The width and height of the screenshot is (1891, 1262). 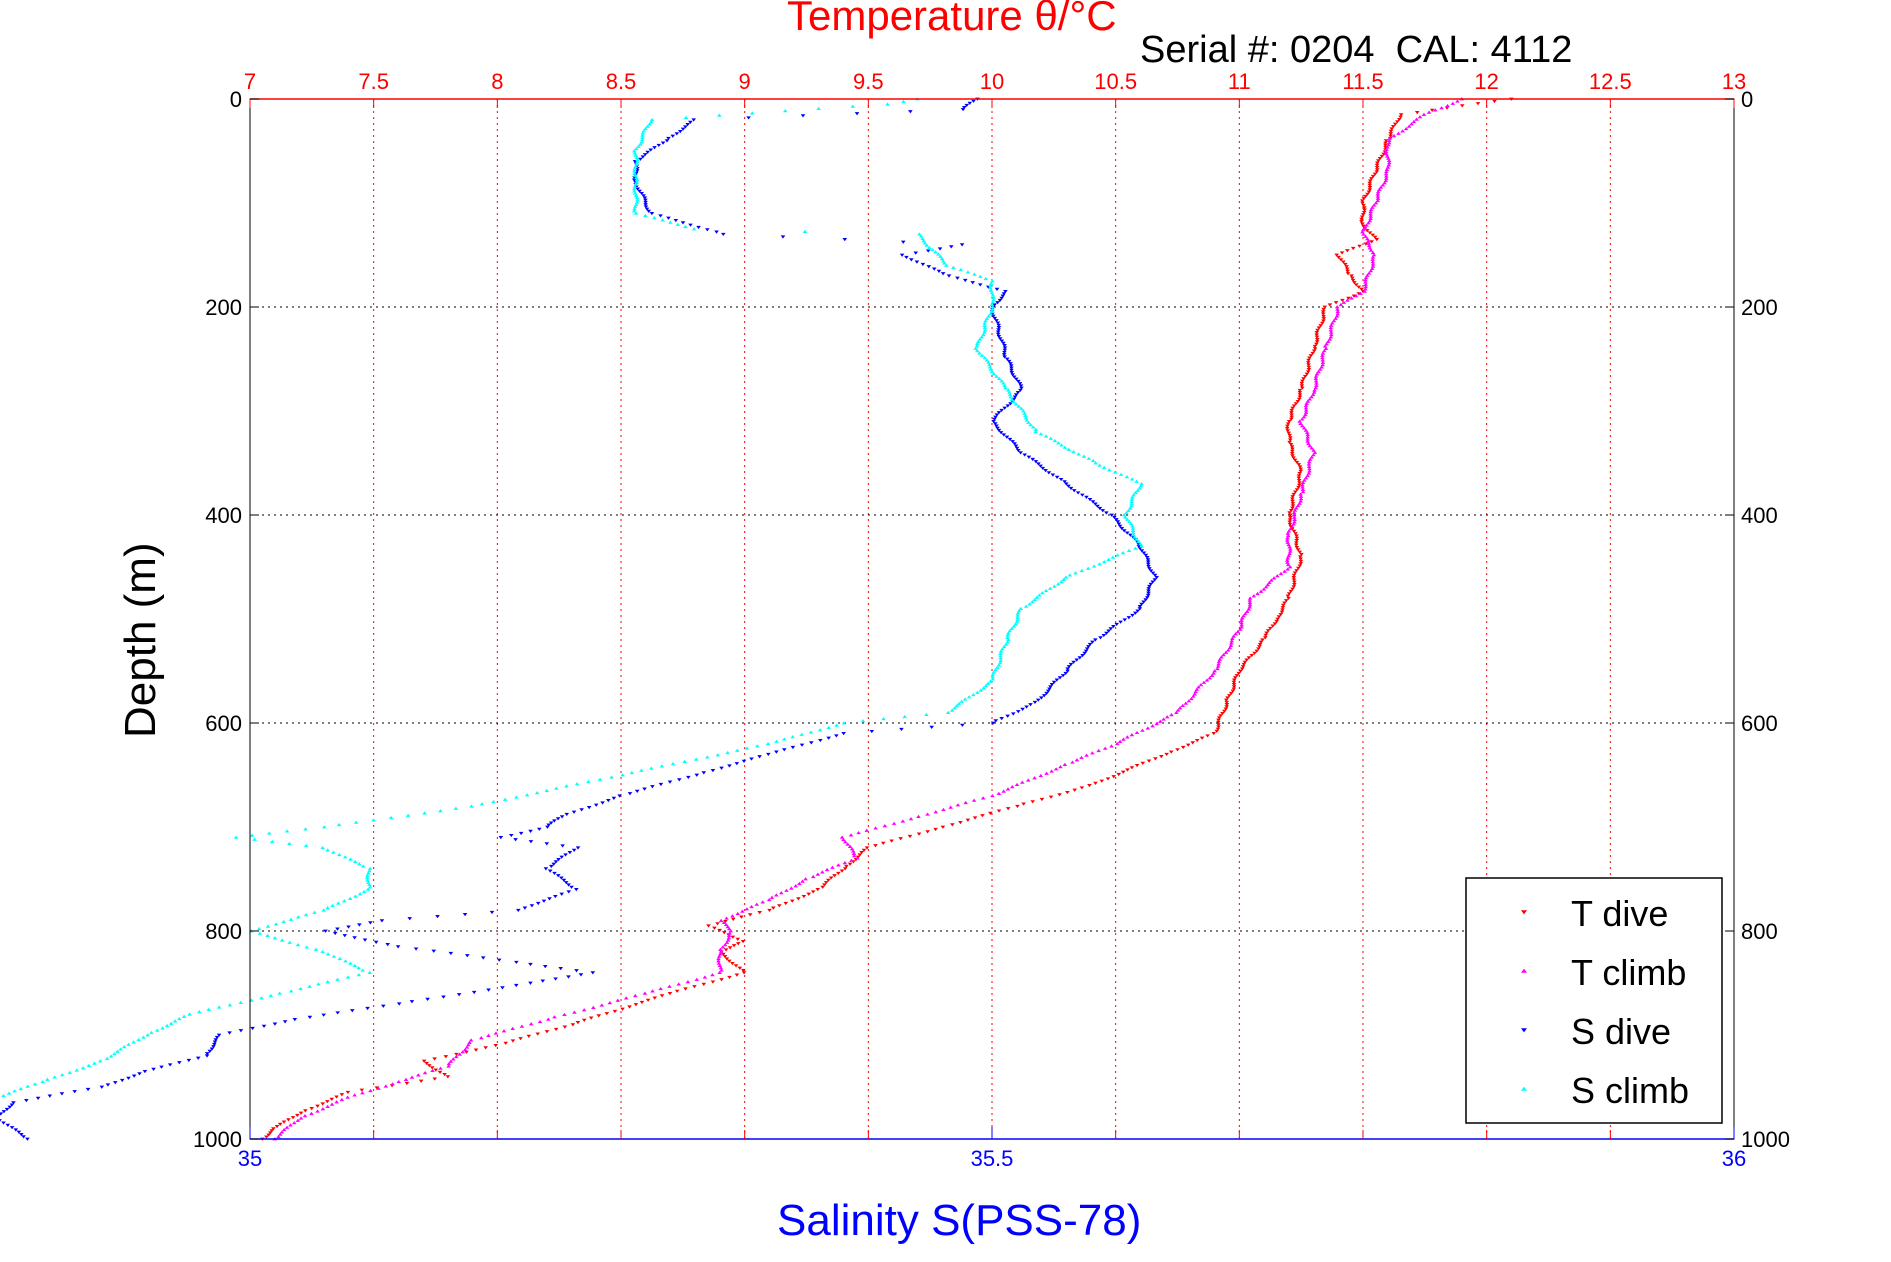 I want to click on top-tick-label: 10, so click(x=992, y=81).